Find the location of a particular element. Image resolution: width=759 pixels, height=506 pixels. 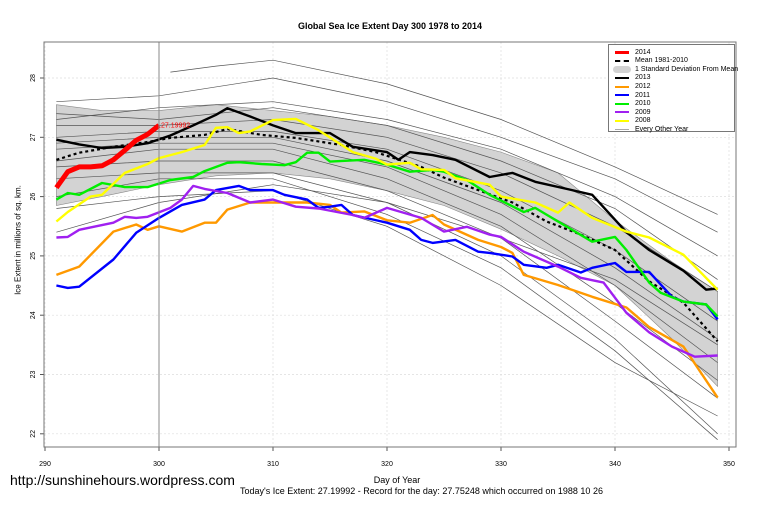

x-tick-label: 290 is located at coordinates (45, 464).